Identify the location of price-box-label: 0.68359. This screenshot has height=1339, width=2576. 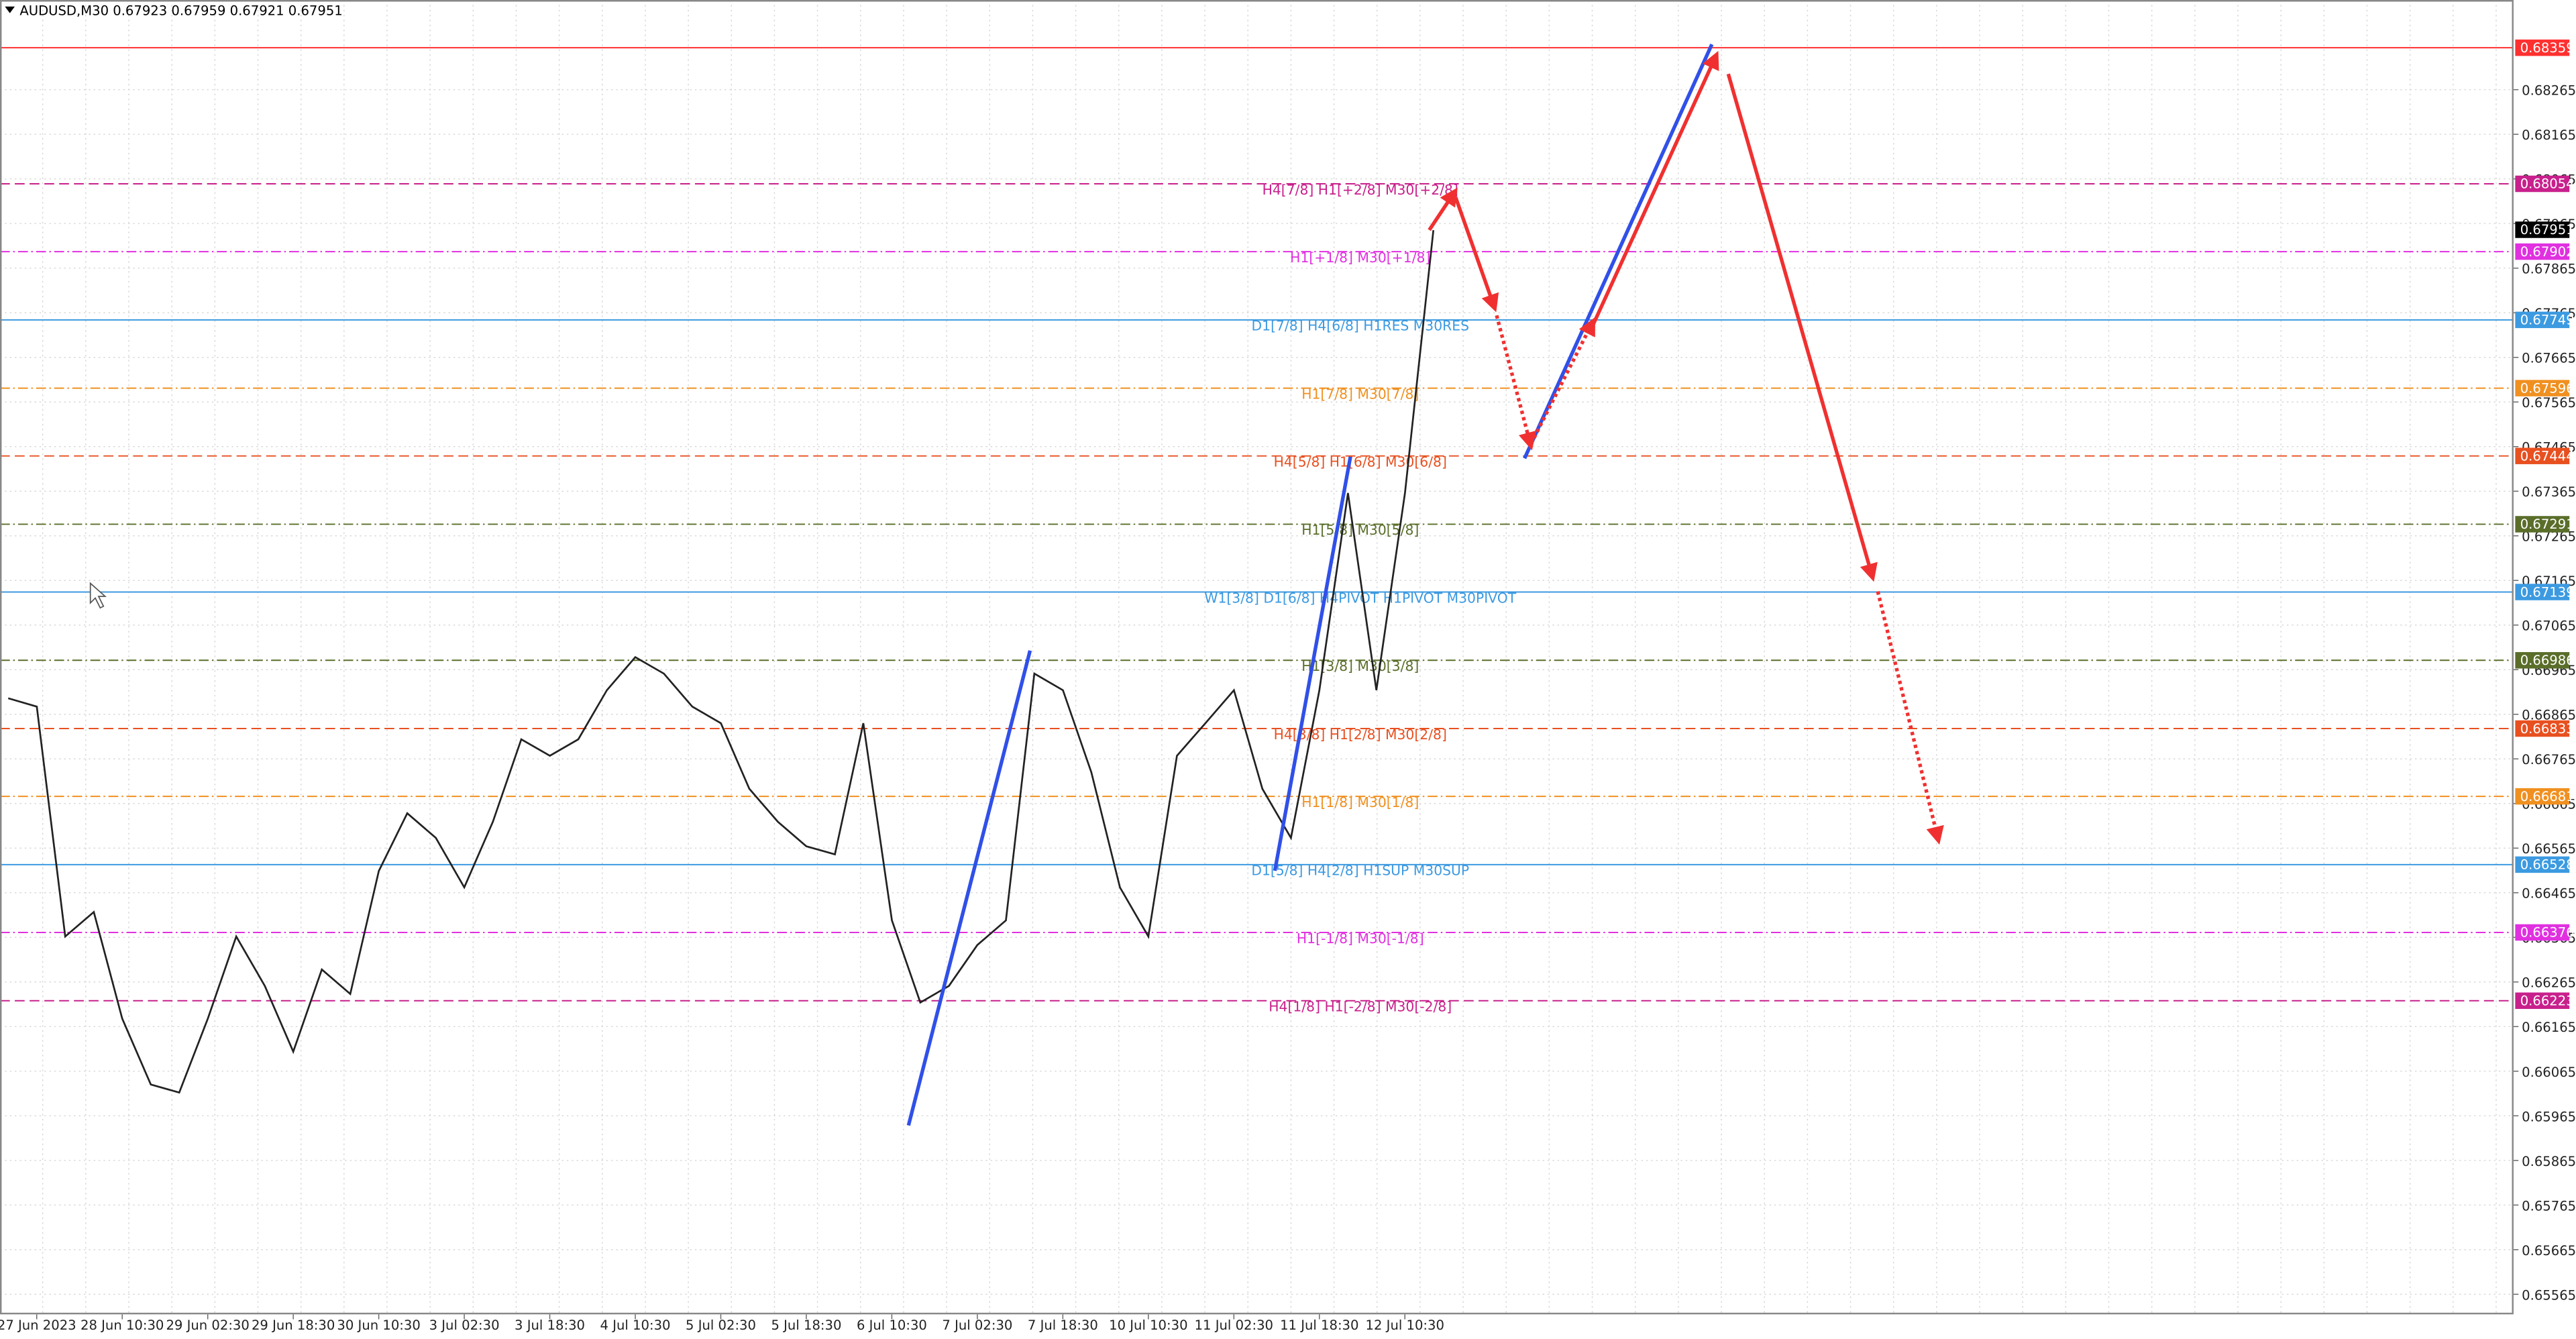
(2547, 48).